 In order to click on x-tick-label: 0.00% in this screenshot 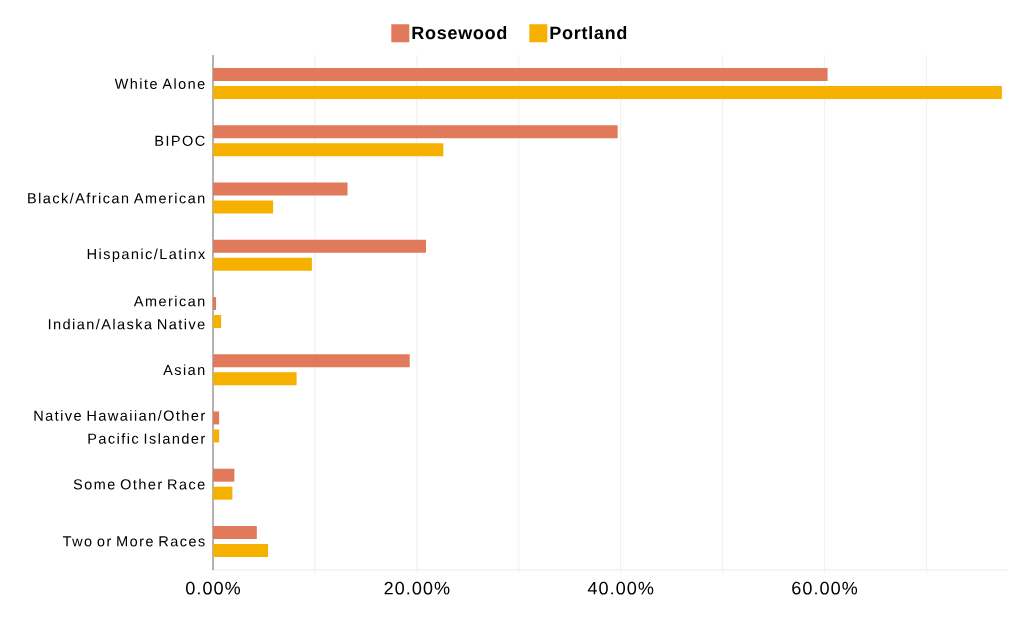, I will do `click(213, 588)`.